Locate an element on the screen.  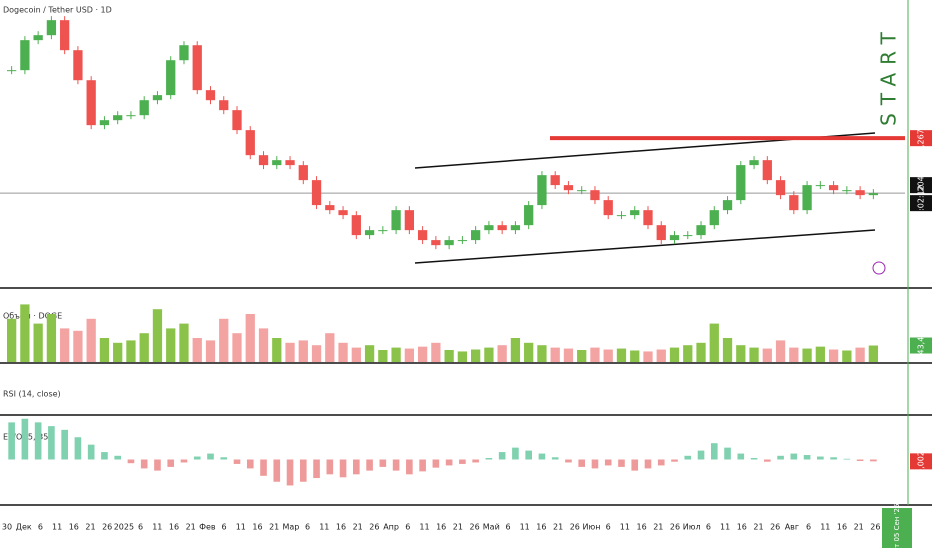
current-date-box is located at coordinates (897, 528).